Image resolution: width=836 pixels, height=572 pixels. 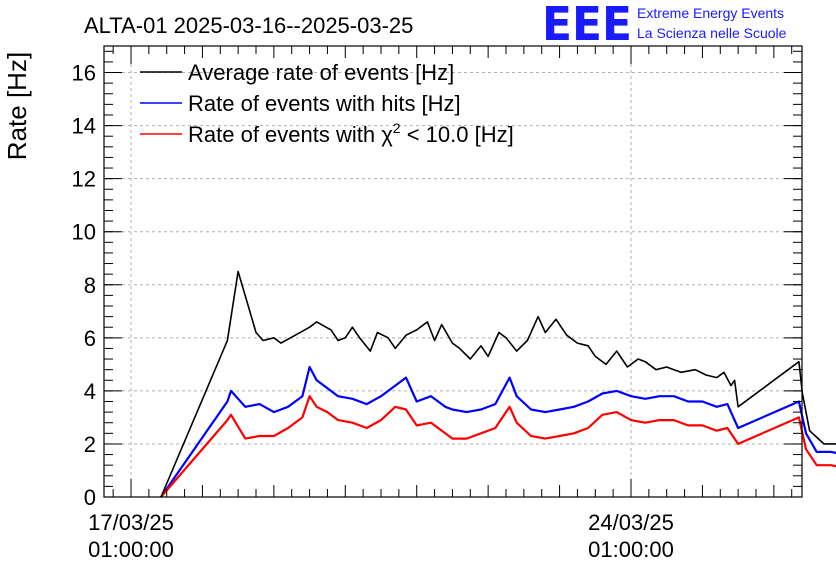 What do you see at coordinates (84, 126) in the screenshot?
I see `y-tick-label: 14` at bounding box center [84, 126].